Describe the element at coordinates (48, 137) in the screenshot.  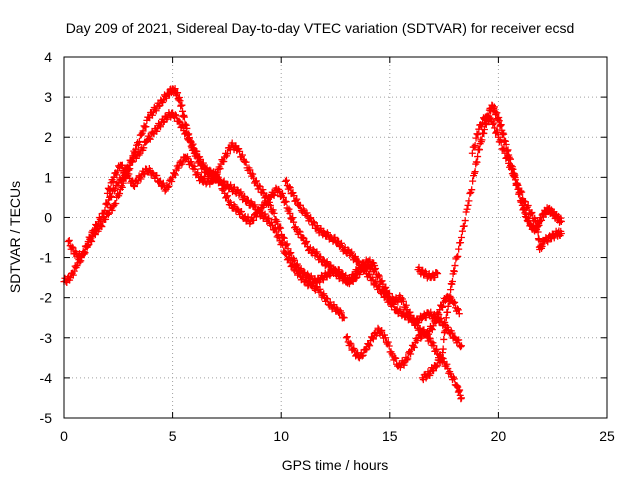
I see `y-tick-label: 2` at that location.